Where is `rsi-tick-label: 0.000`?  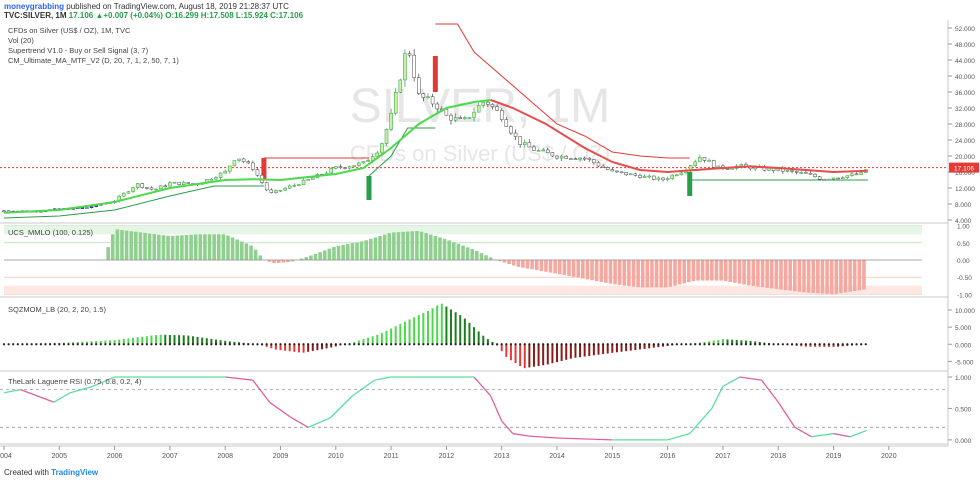 rsi-tick-label: 0.000 is located at coordinates (963, 441).